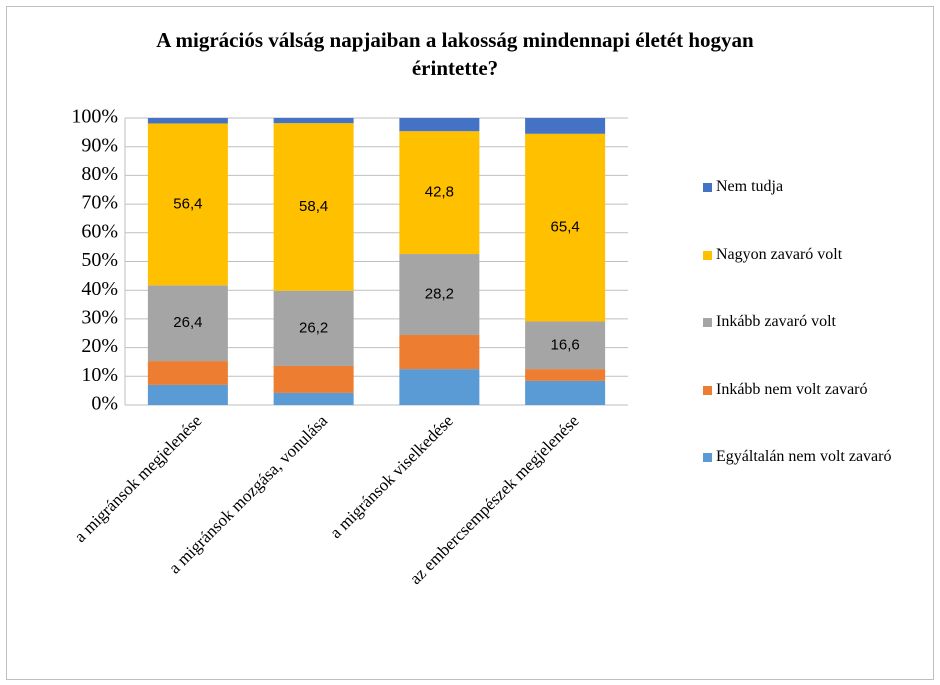  I want to click on legend-item: Egyáltalán nem volt zavaró, so click(808, 457).